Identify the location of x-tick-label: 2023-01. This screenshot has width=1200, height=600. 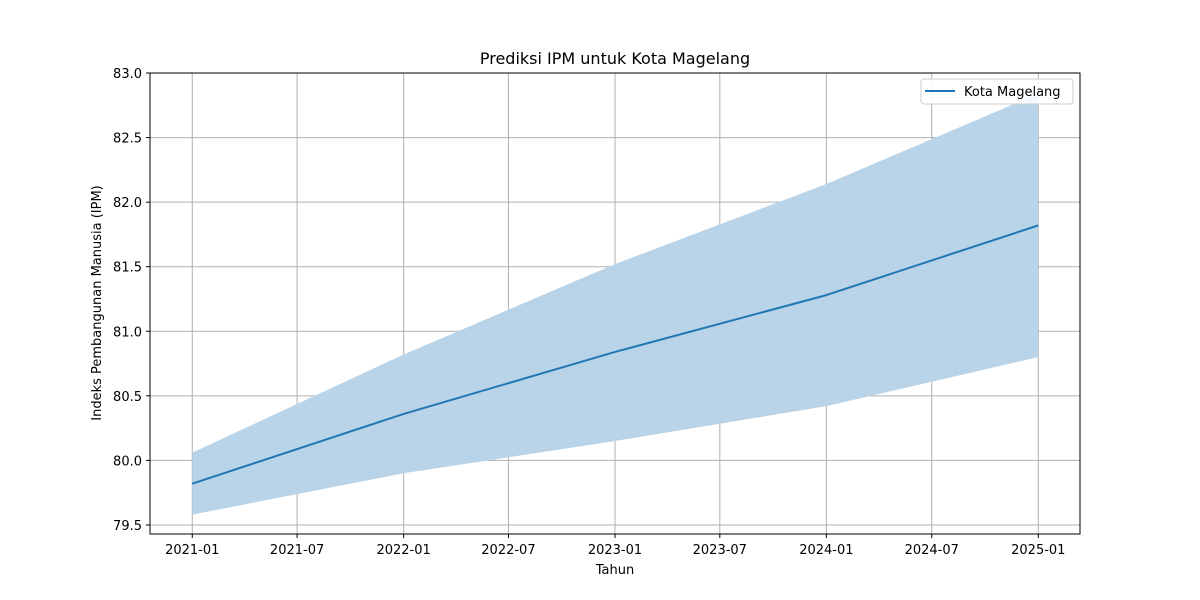
(615, 550).